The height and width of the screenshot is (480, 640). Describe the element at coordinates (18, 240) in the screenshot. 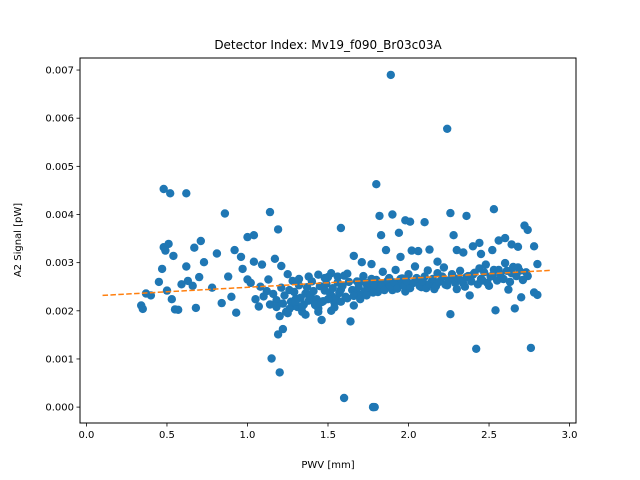

I see `y-axis-label: A2 Signal [pW]` at that location.